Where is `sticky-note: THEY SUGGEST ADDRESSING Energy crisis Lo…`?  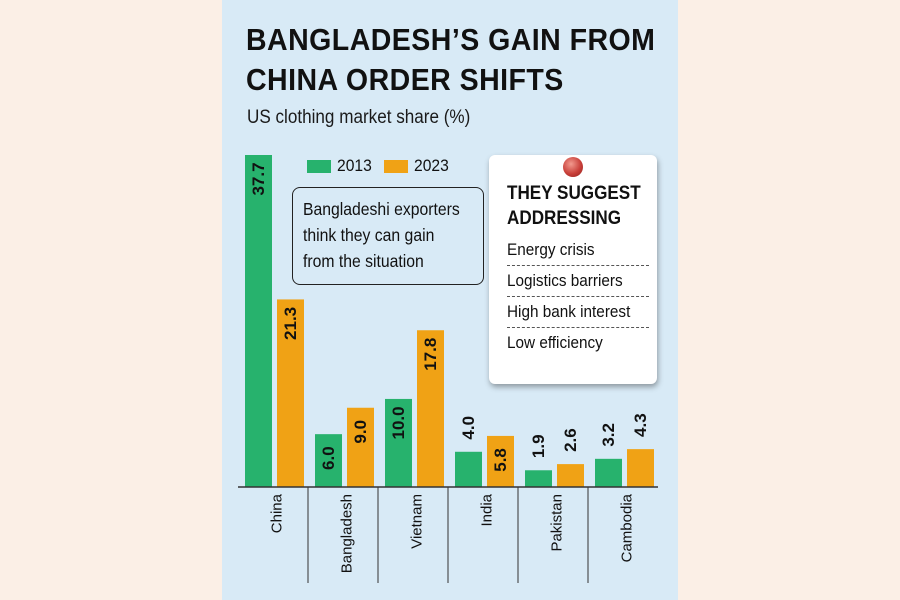 sticky-note: THEY SUGGEST ADDRESSING Energy crisis Lo… is located at coordinates (573, 269).